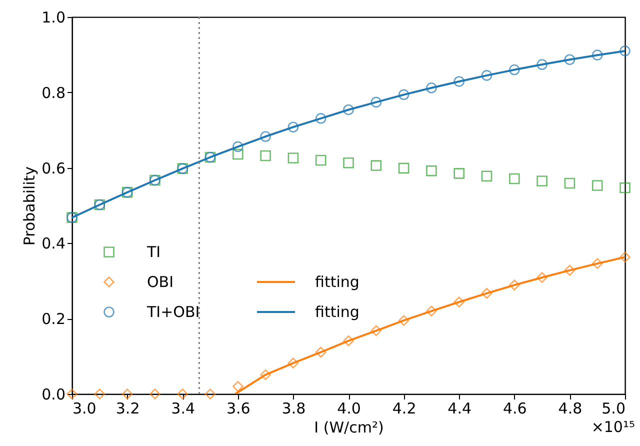 Image resolution: width=640 pixels, height=446 pixels. Describe the element at coordinates (238, 409) in the screenshot. I see `x-tick-label: 3.6` at that location.